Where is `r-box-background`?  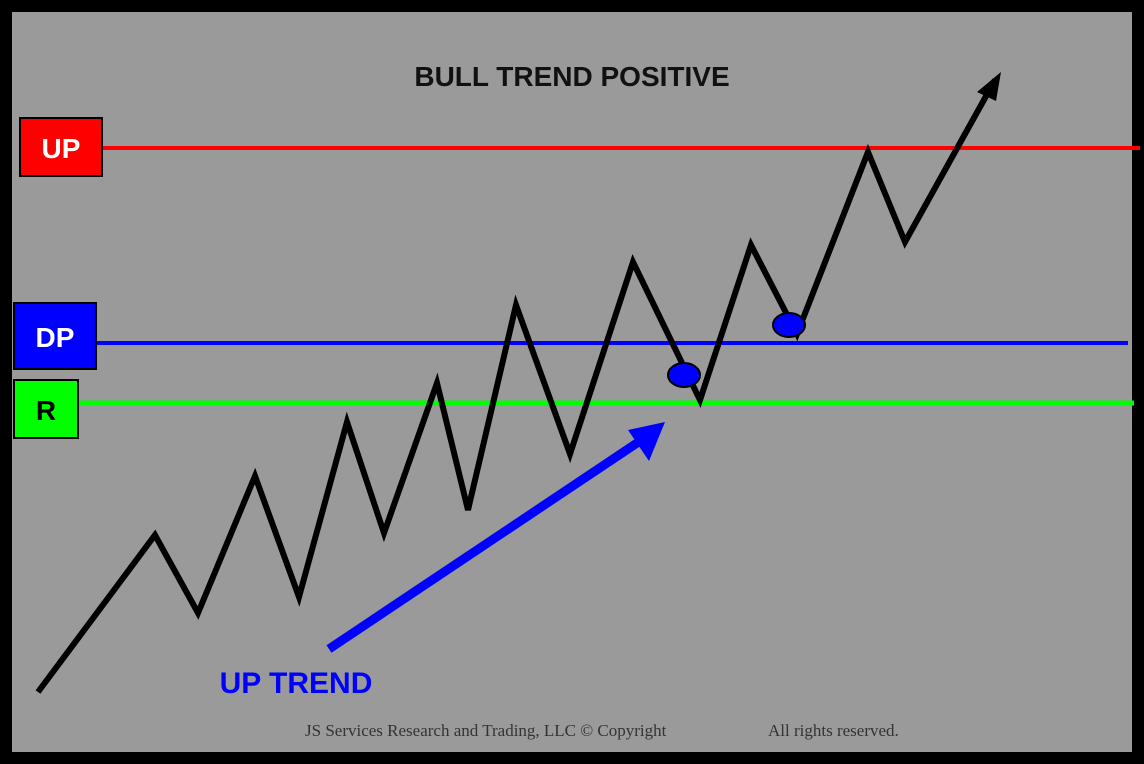 r-box-background is located at coordinates (46, 409).